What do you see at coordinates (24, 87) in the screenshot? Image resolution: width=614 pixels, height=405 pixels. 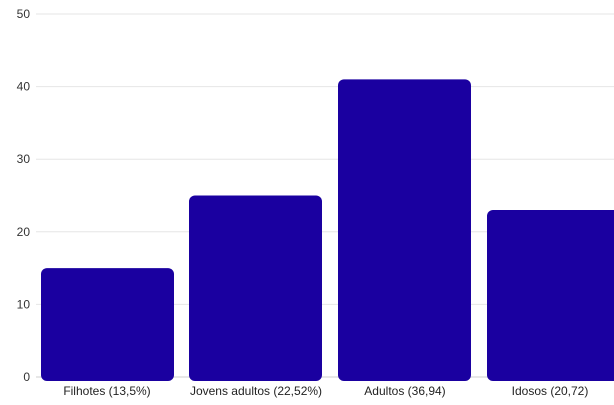 I see `y-tick-label: 40` at bounding box center [24, 87].